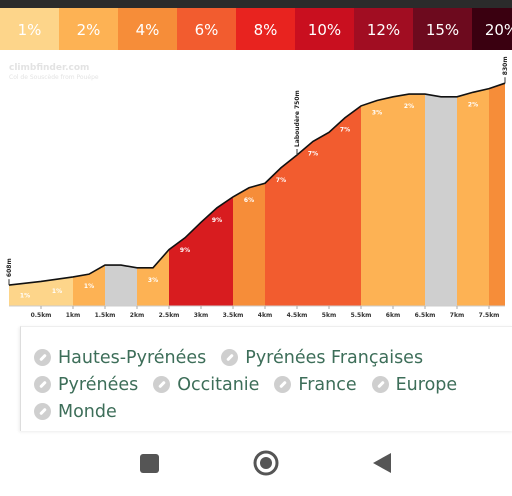 The image size is (512, 496). I want to click on tag-label: Monde, so click(87, 411).